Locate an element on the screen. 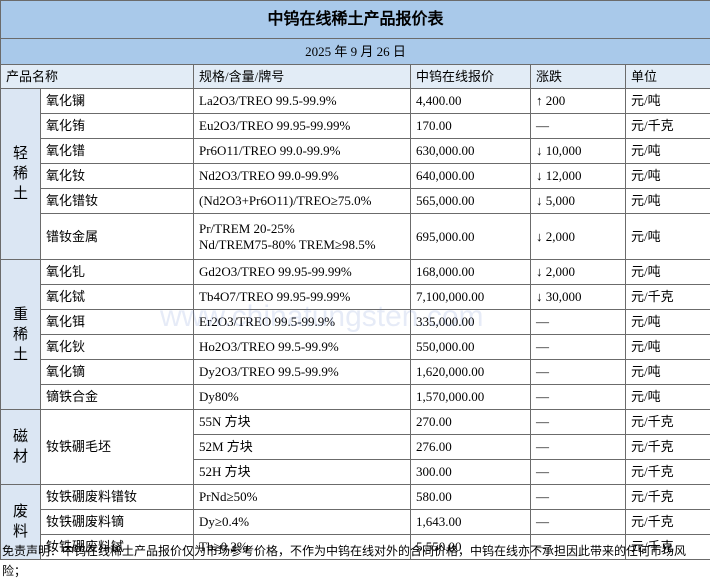 The image size is (710, 582). price: 630,000.00 is located at coordinates (470, 151).